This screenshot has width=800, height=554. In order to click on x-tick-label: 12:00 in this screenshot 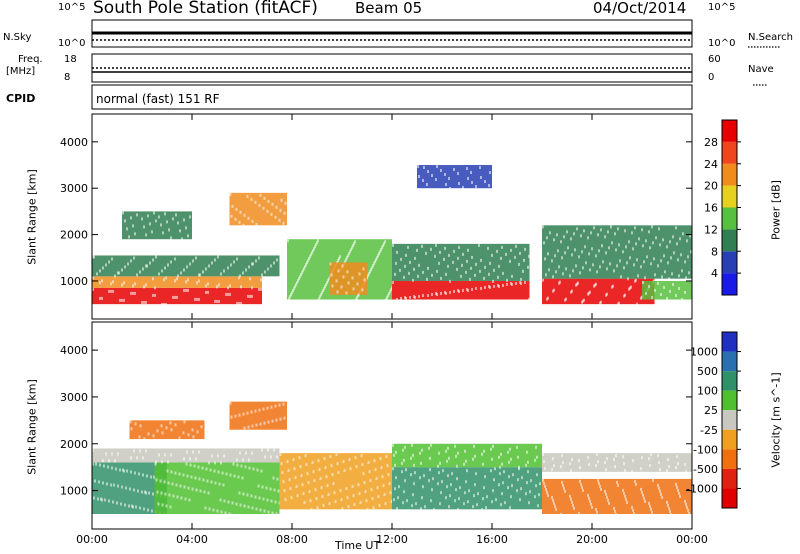, I will do `click(392, 539)`.